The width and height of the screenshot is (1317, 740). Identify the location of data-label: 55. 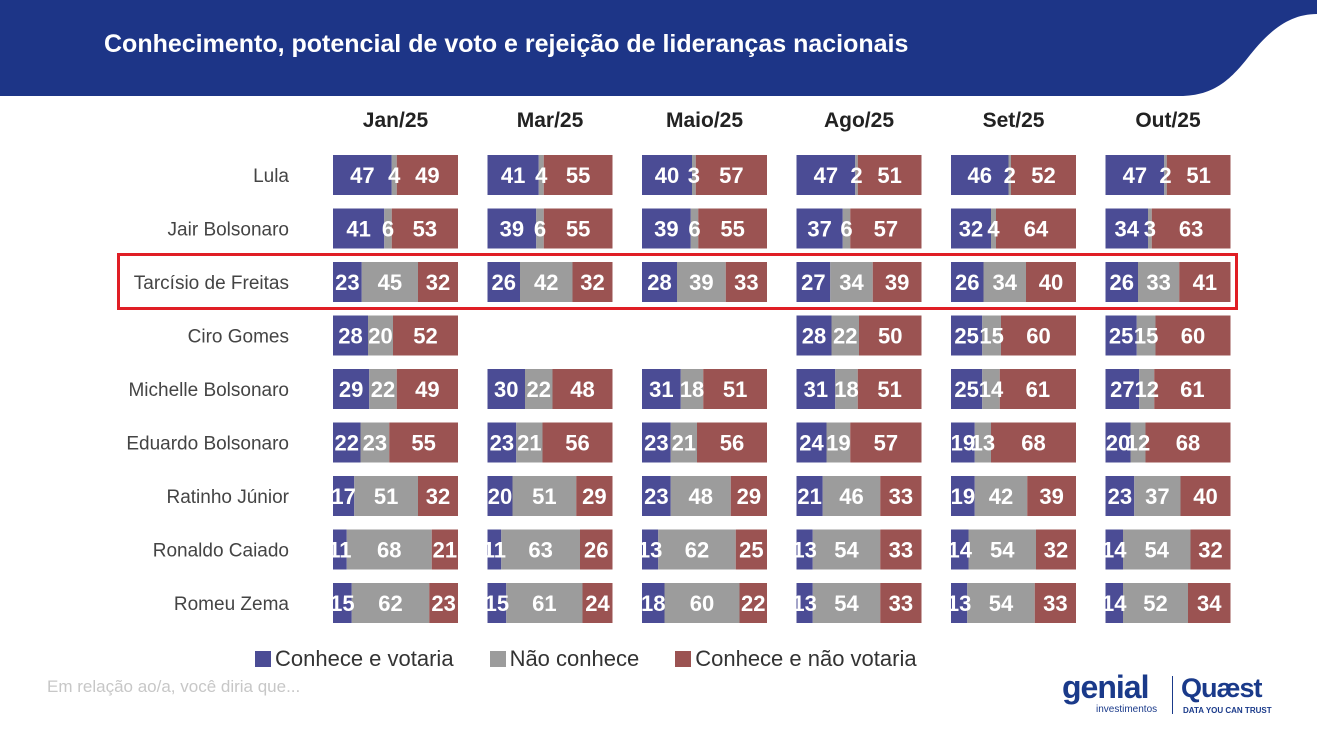
(423, 443).